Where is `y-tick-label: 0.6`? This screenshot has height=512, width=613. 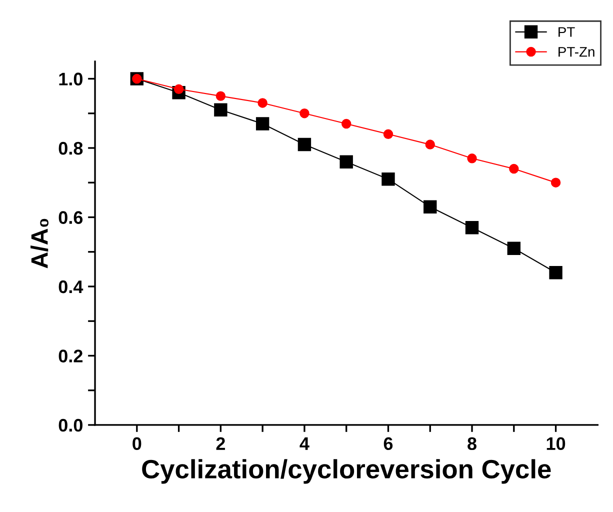
y-tick-label: 0.6 is located at coordinates (70, 217).